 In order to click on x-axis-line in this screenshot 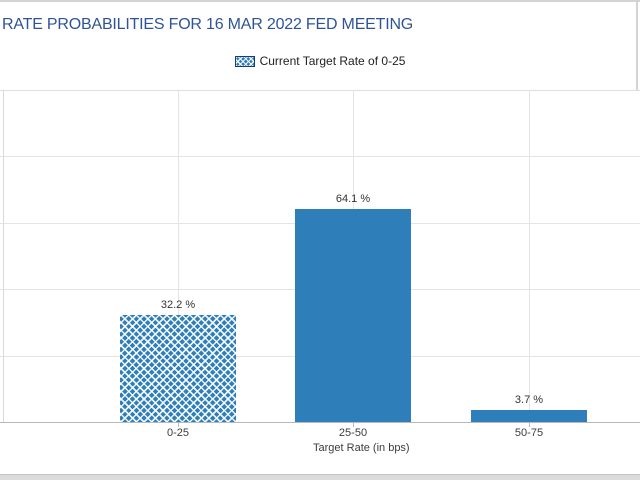, I will do `click(320, 422)`.